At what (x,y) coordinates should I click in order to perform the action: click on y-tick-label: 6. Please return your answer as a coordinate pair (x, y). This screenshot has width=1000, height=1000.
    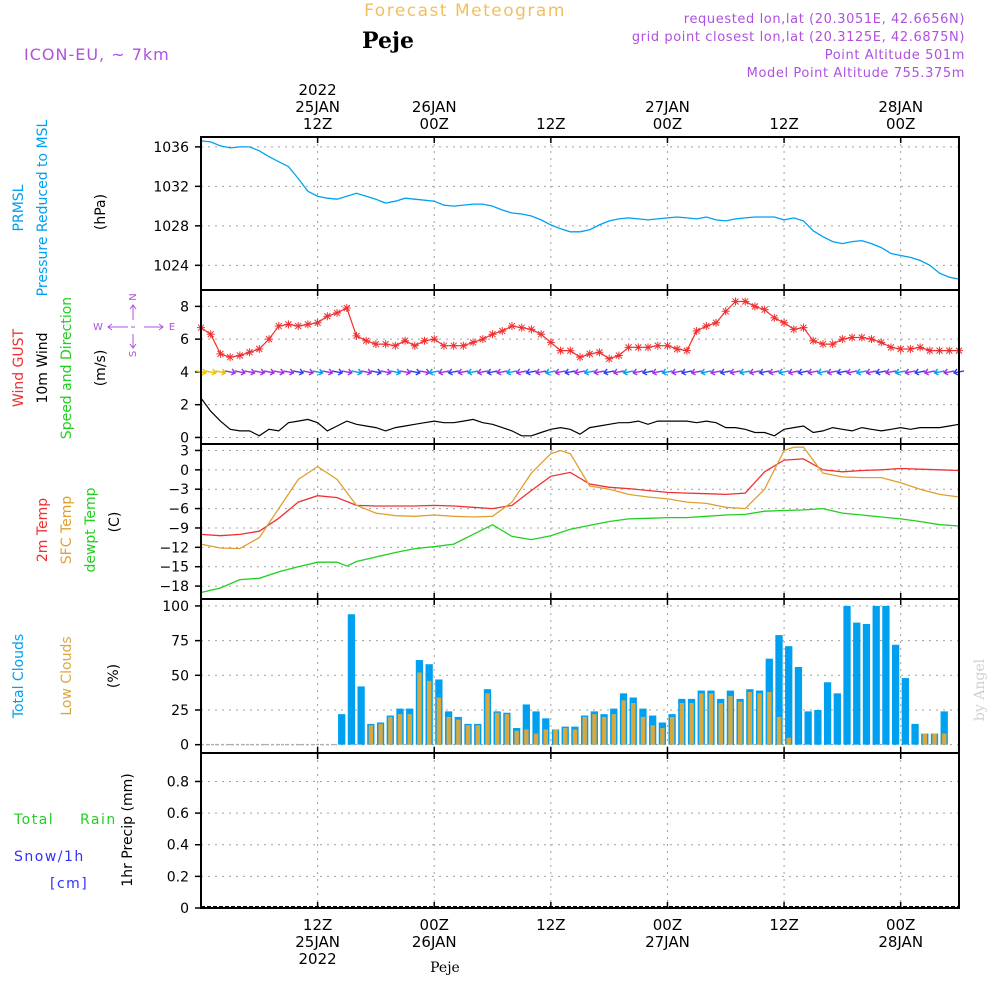
    Looking at the image, I should click on (184, 340).